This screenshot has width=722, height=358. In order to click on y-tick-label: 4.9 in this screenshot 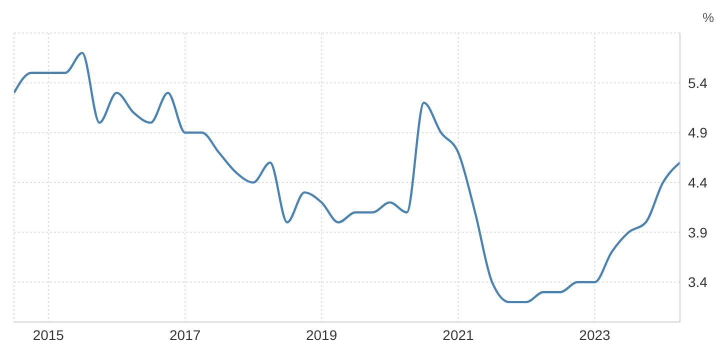, I will do `click(698, 132)`.